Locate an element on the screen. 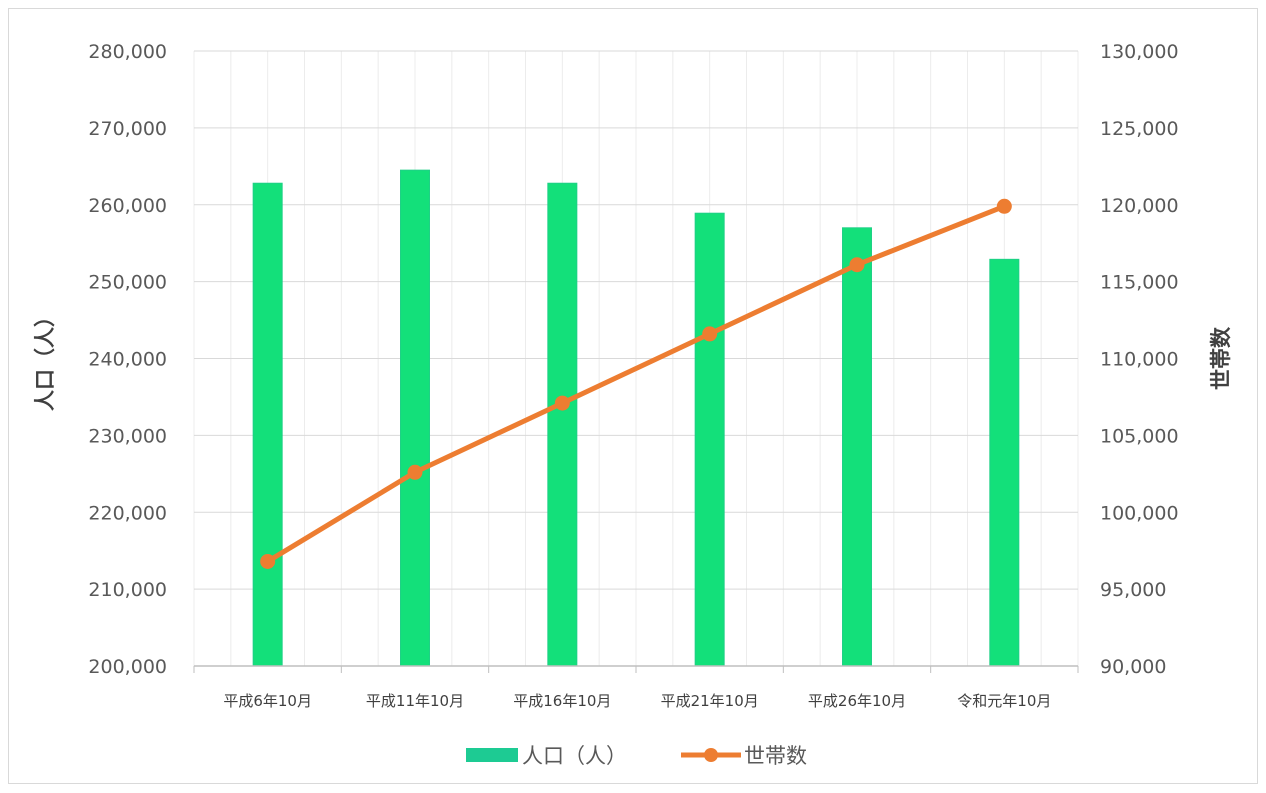 This screenshot has height=793, width=1266. y2-tick-label: 95,000 is located at coordinates (1133, 590).